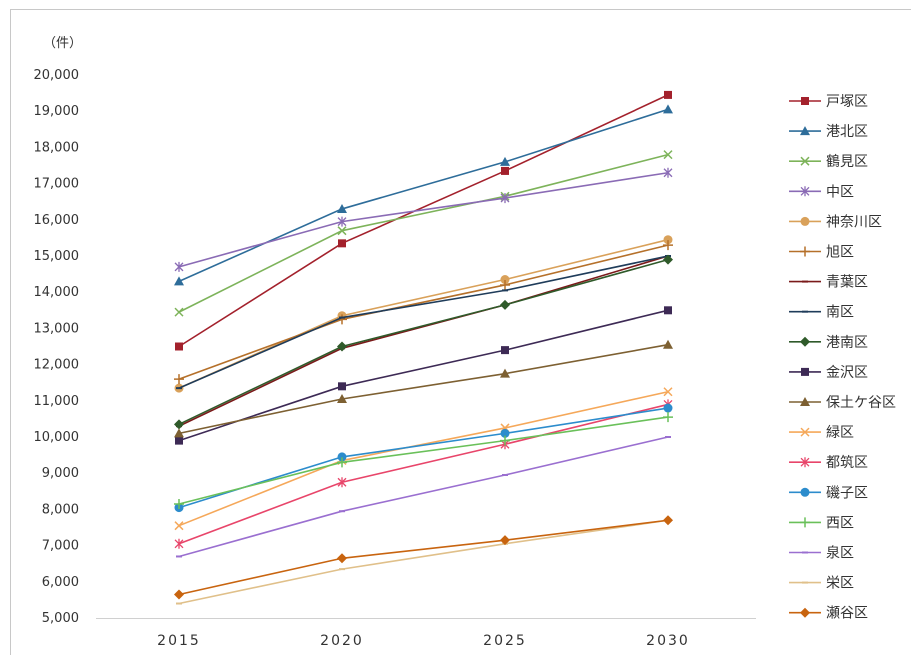 The height and width of the screenshot is (659, 914). Describe the element at coordinates (57, 75) in the screenshot. I see `y-tick-label: 20,000` at that location.